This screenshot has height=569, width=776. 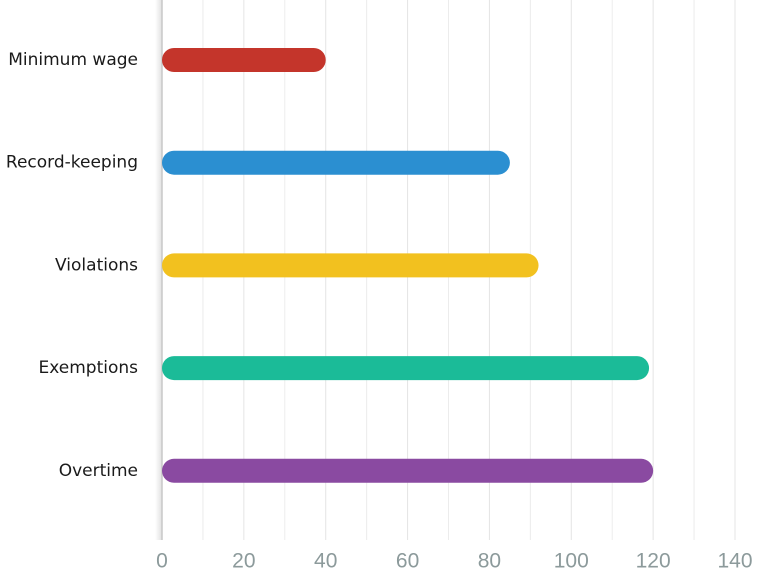 I want to click on x-tick-label: 100, so click(x=571, y=559).